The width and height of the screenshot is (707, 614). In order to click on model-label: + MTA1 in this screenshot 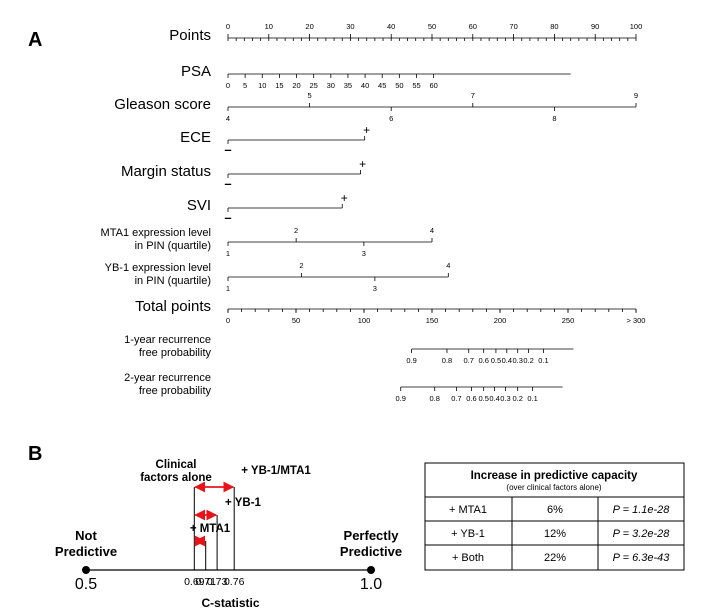, I will do `click(210, 529)`.